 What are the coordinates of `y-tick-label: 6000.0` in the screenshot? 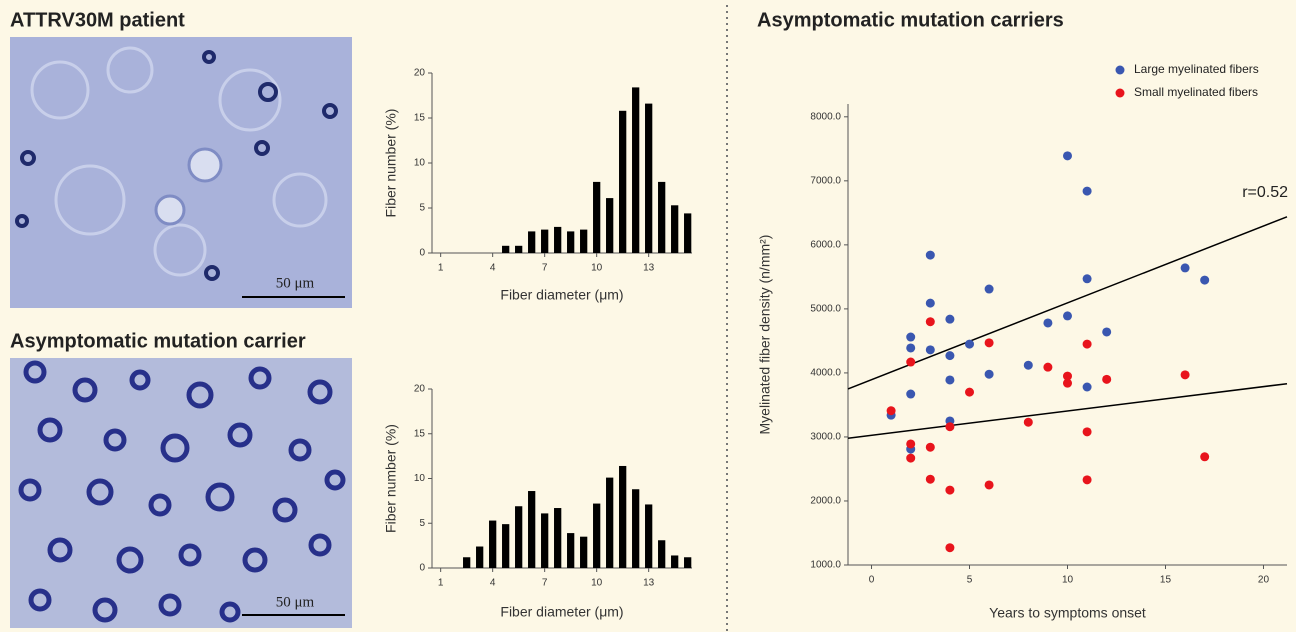 It's located at (825, 245).